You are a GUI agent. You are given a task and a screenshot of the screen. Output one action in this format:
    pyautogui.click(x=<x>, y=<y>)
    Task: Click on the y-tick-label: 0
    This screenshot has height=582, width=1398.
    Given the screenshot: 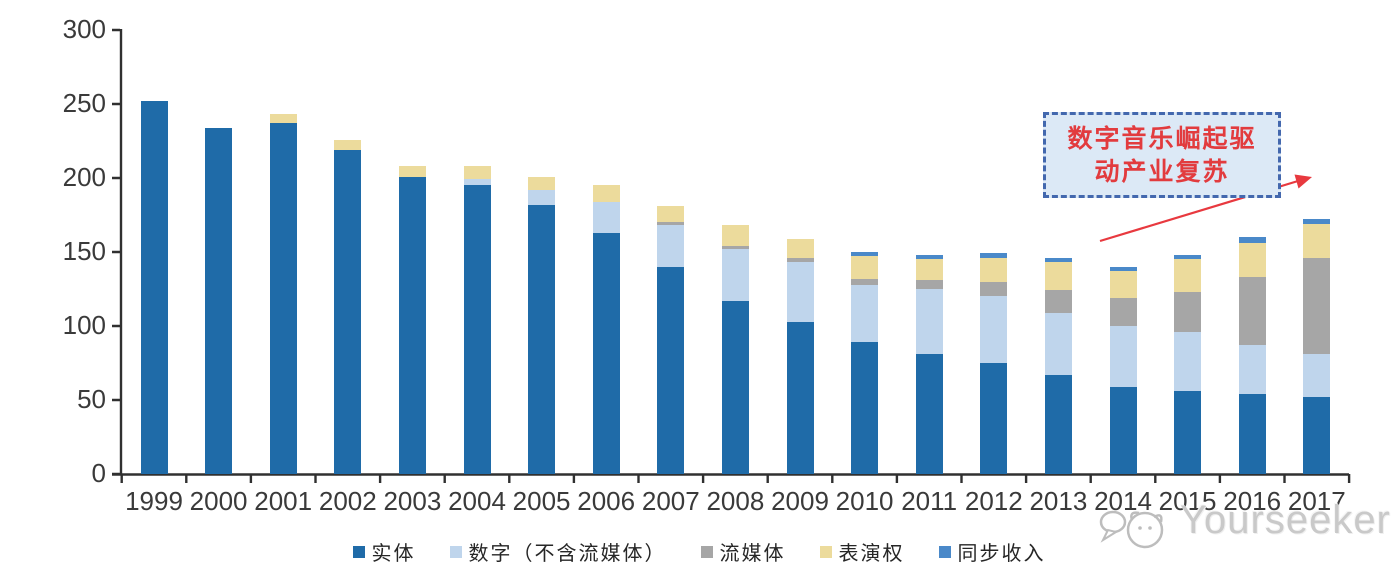 What is the action you would take?
    pyautogui.click(x=98, y=473)
    